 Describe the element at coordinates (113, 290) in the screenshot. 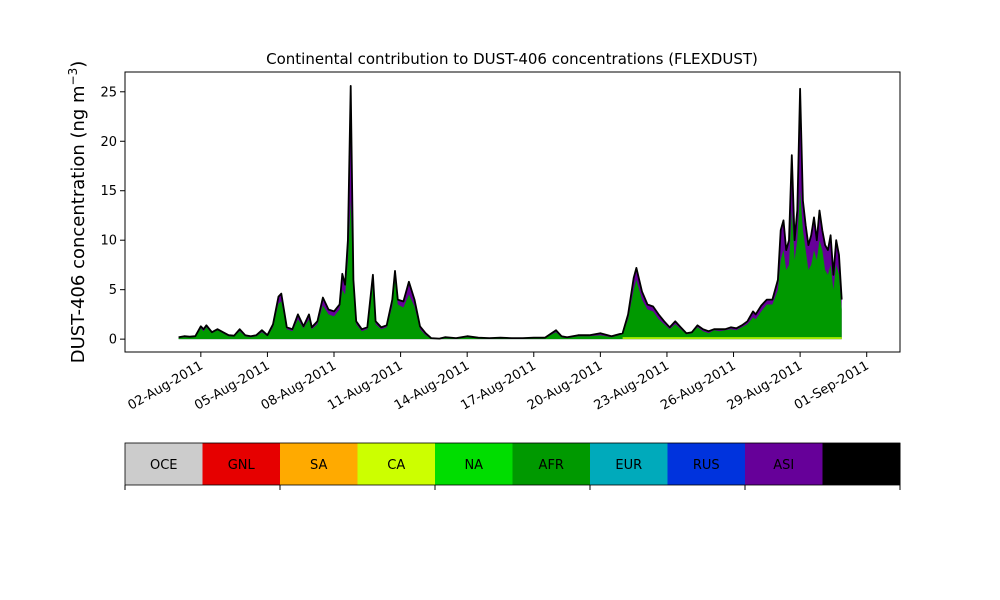

I see `y-tick-label: 5` at that location.